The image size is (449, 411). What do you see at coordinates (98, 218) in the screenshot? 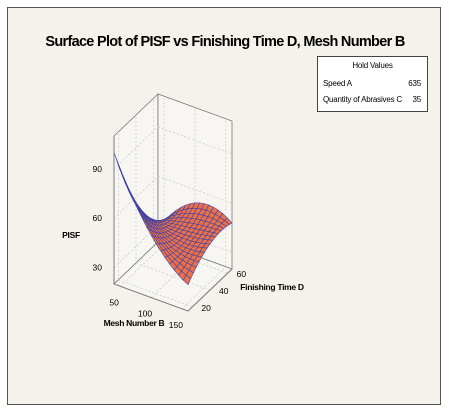
I see `z-tick-label: 60` at bounding box center [98, 218].